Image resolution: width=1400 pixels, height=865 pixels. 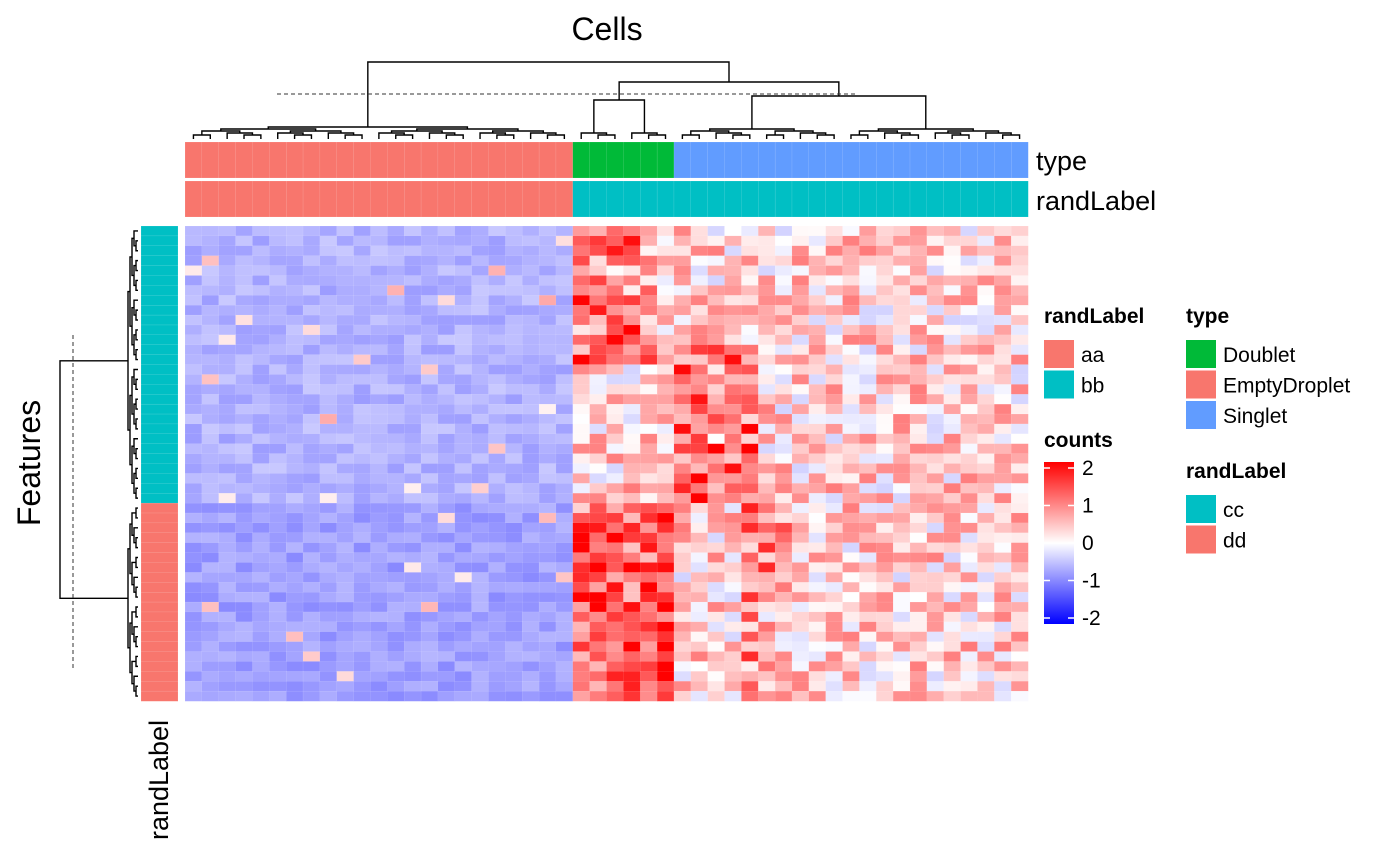 What do you see at coordinates (328, 160) in the screenshot?
I see `annotation-cell-type` at bounding box center [328, 160].